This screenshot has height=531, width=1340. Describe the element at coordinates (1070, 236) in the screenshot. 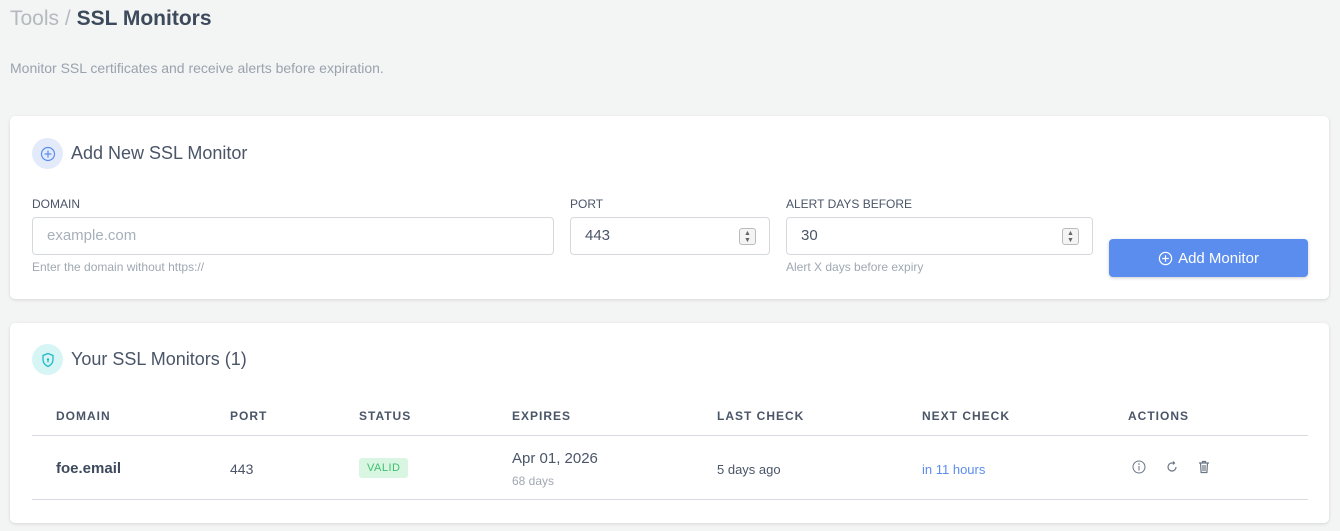

I see `alert-days-stepper: ▲ ▼` at that location.